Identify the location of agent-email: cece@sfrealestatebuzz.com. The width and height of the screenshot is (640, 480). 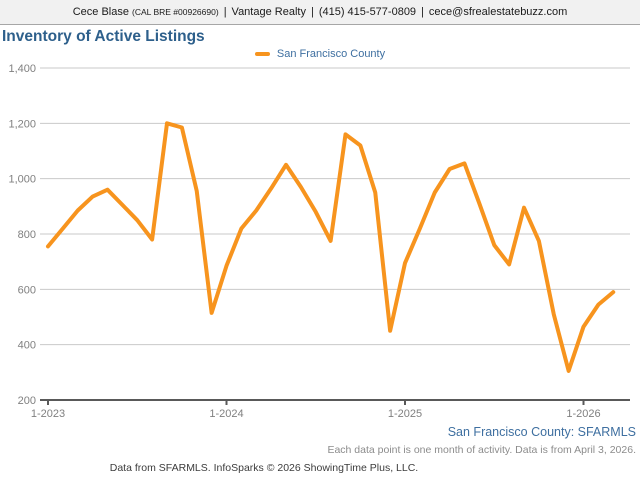
(498, 12).